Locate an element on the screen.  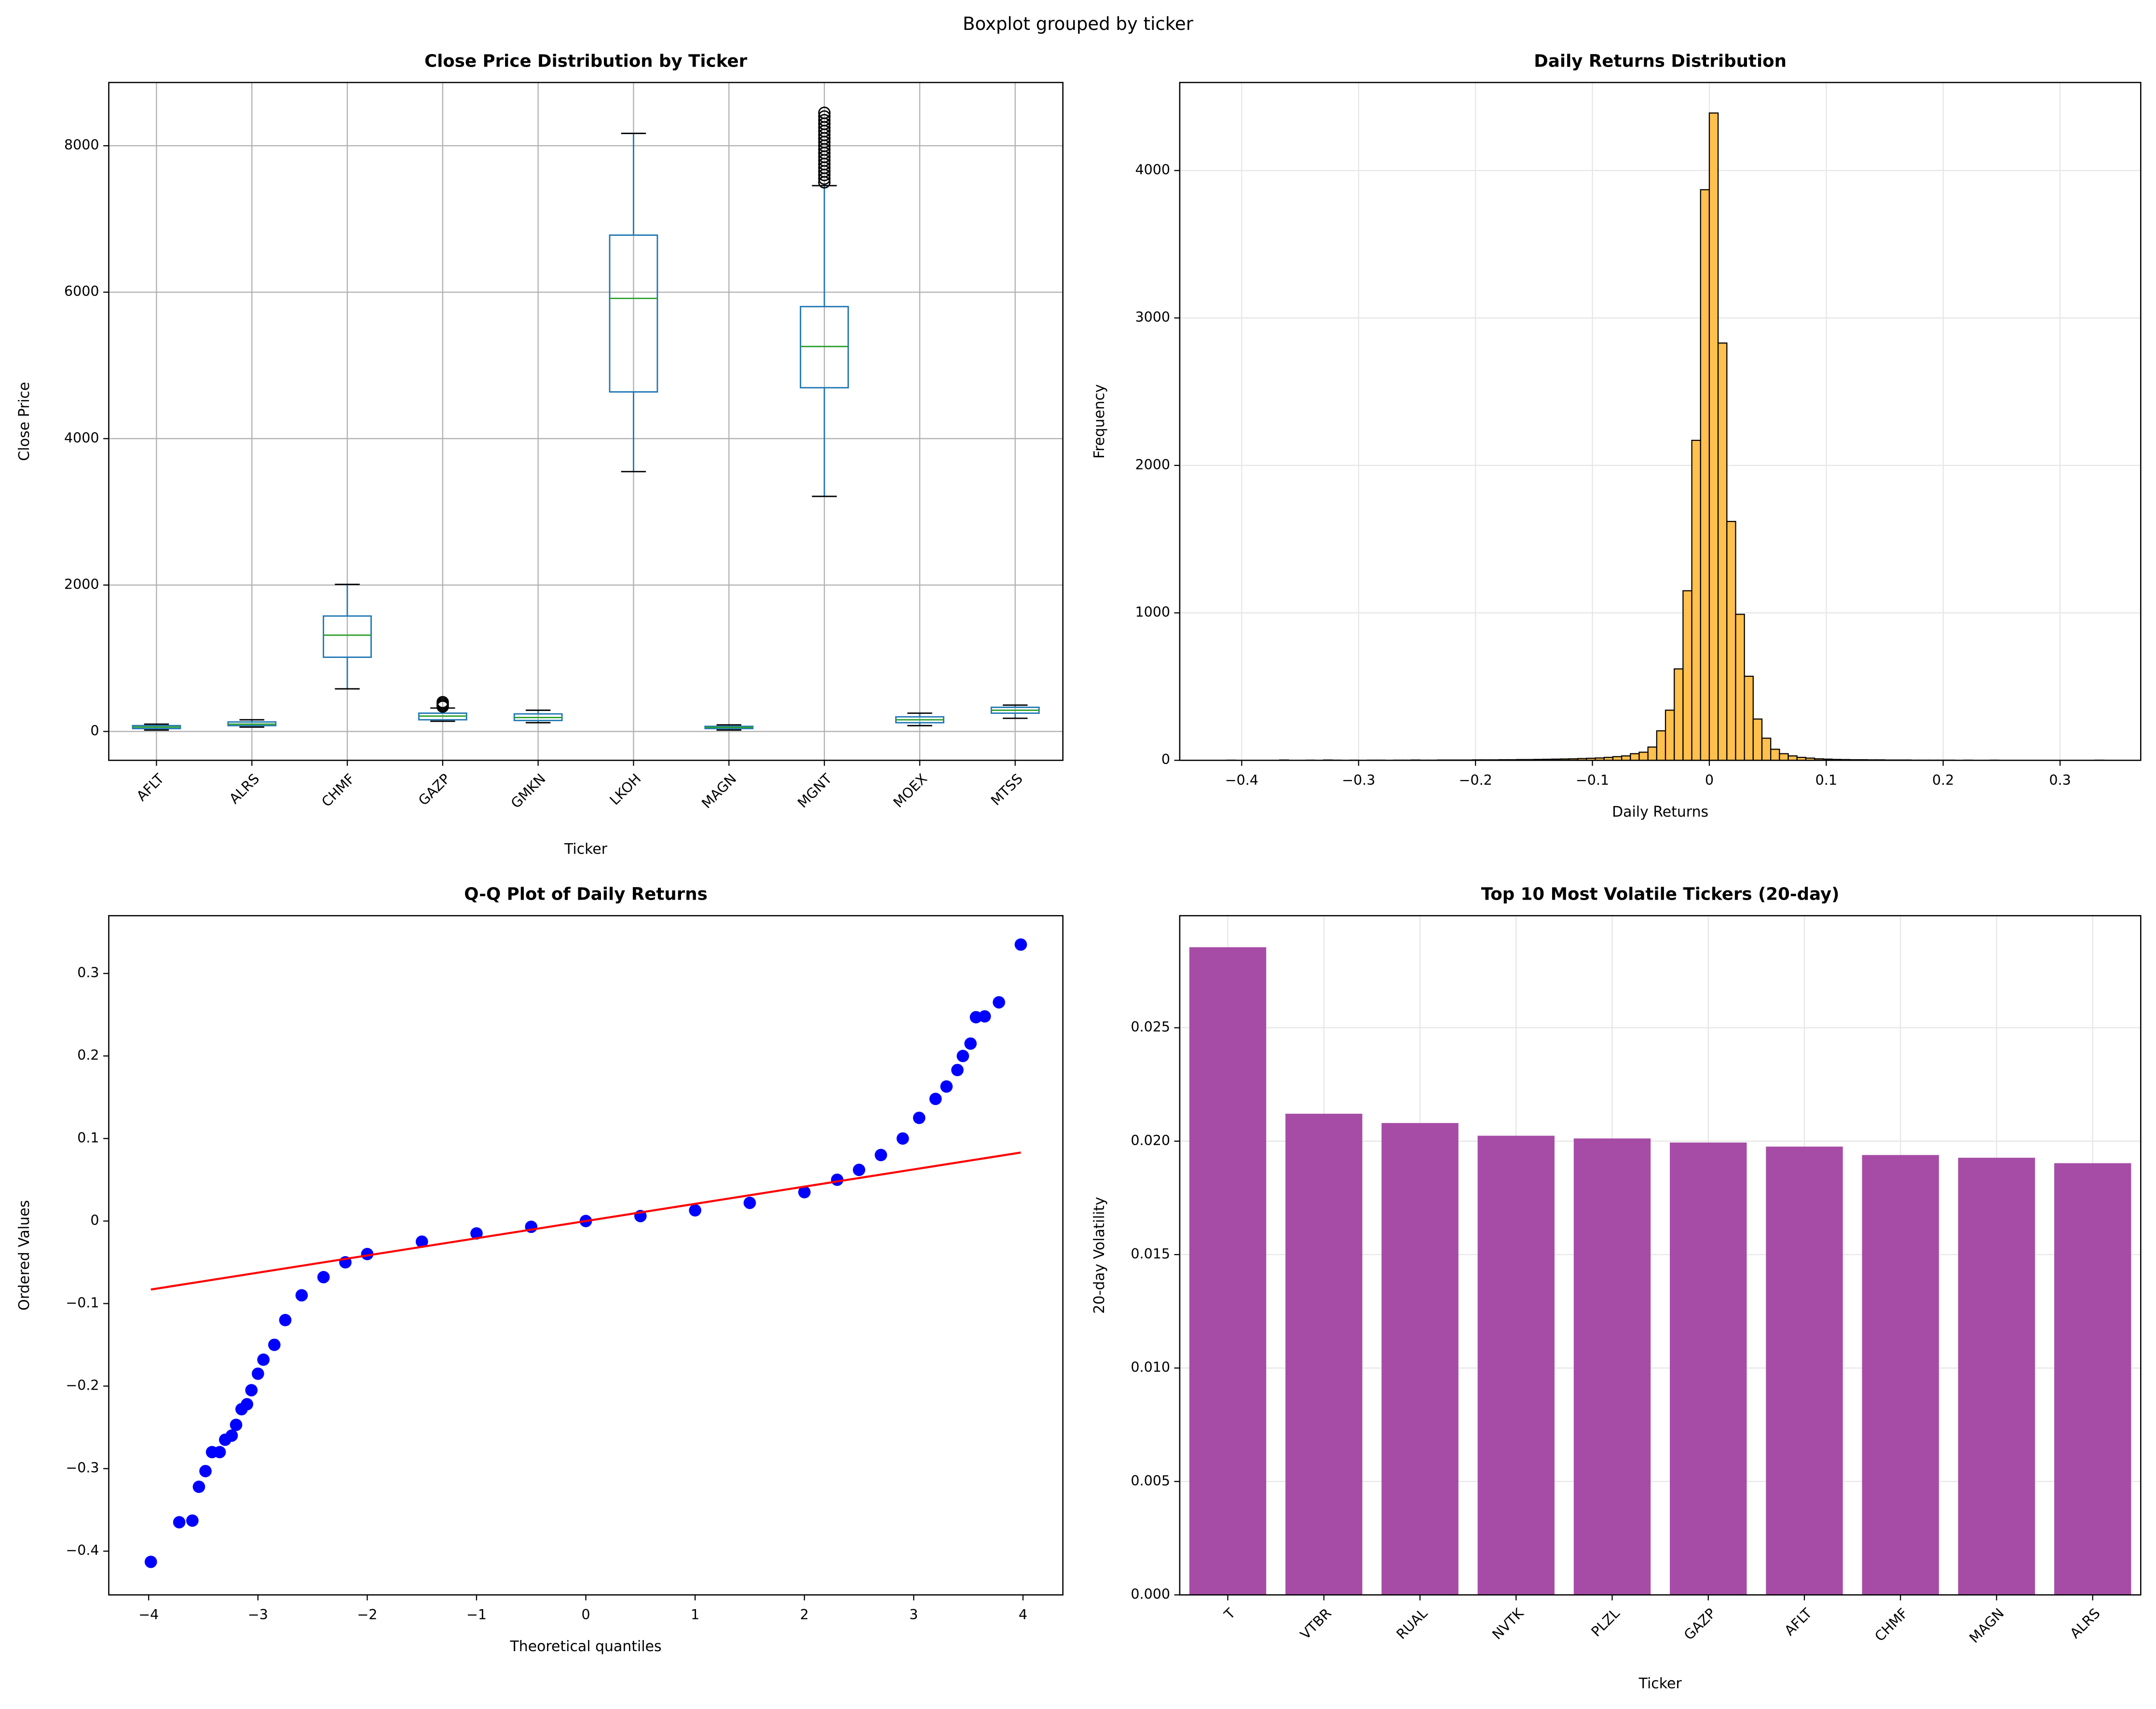
x-tick-label: 2 is located at coordinates (804, 1615).